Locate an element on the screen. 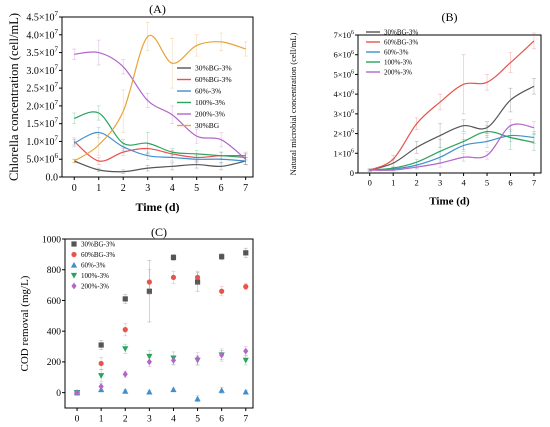 Image resolution: width=550 pixels, height=427 pixels. y-tick-label: 1000 is located at coordinates (51, 240).